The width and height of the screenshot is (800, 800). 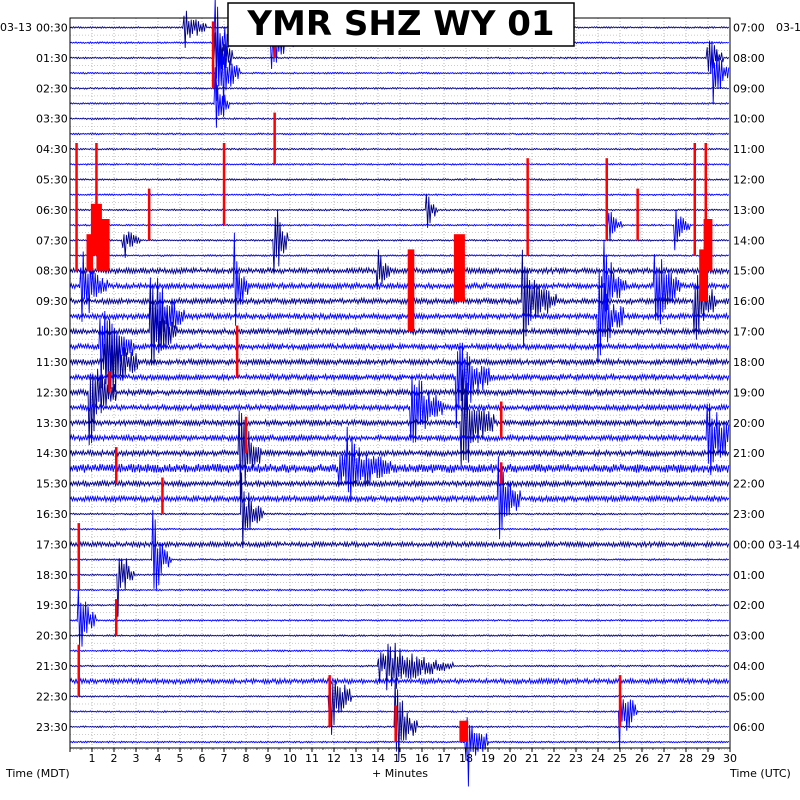 What do you see at coordinates (749, 575) in the screenshot?
I see `right-hour-label: 01:00` at bounding box center [749, 575].